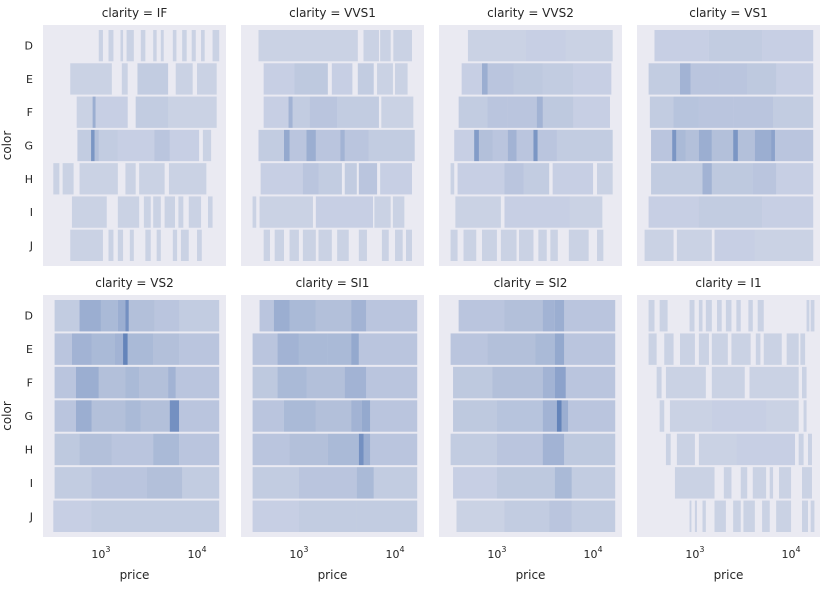 This screenshot has width=828, height=589. Describe the element at coordinates (496, 553) in the screenshot. I see `x-tick-label: 103` at that location.